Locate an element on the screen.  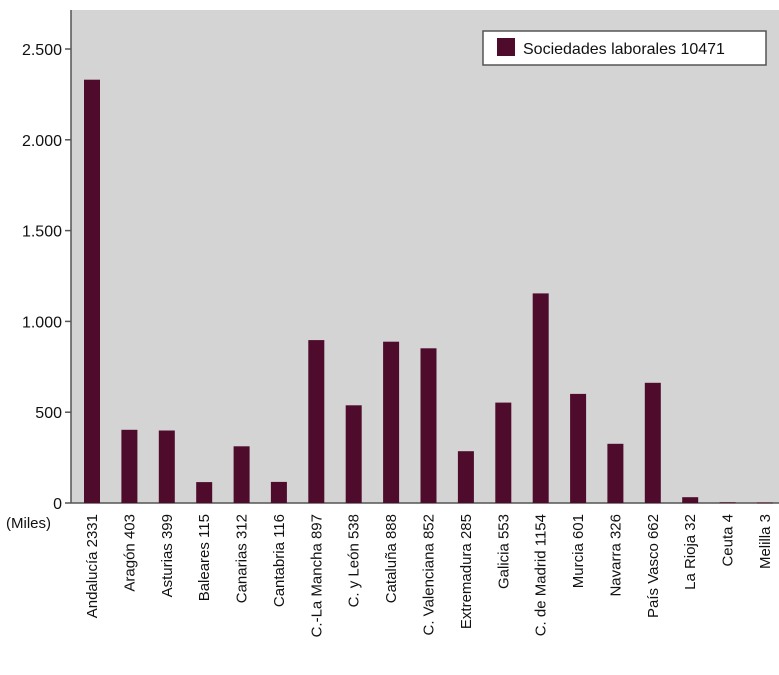
x-category-label: Canarias 312 is located at coordinates (242, 558).